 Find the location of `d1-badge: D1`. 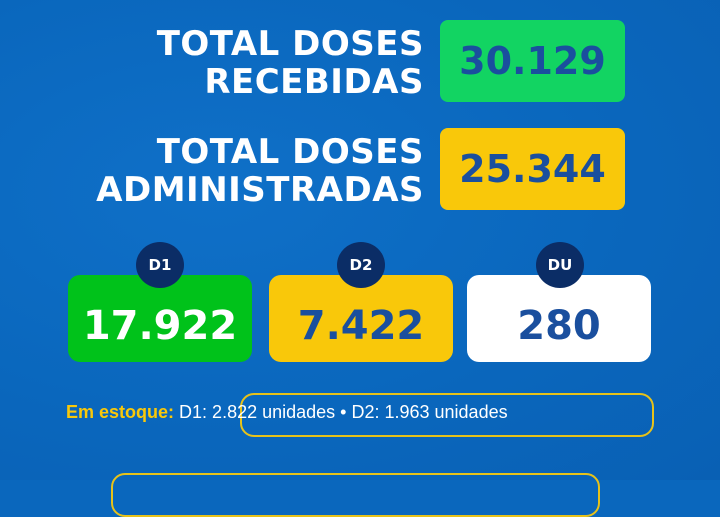

d1-badge: D1 is located at coordinates (160, 265).